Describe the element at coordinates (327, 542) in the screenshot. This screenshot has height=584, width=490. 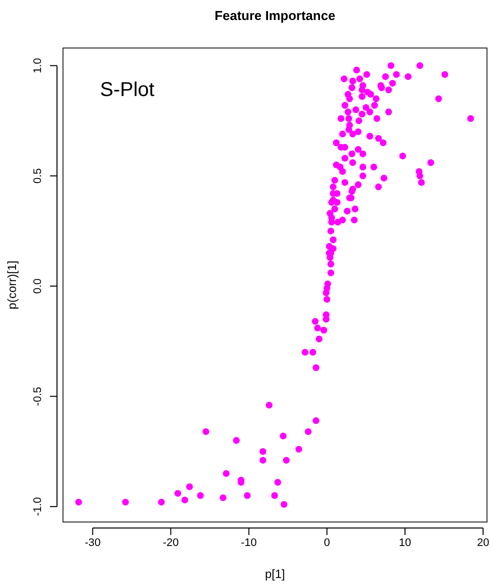
I see `x-tick-label: 0` at that location.